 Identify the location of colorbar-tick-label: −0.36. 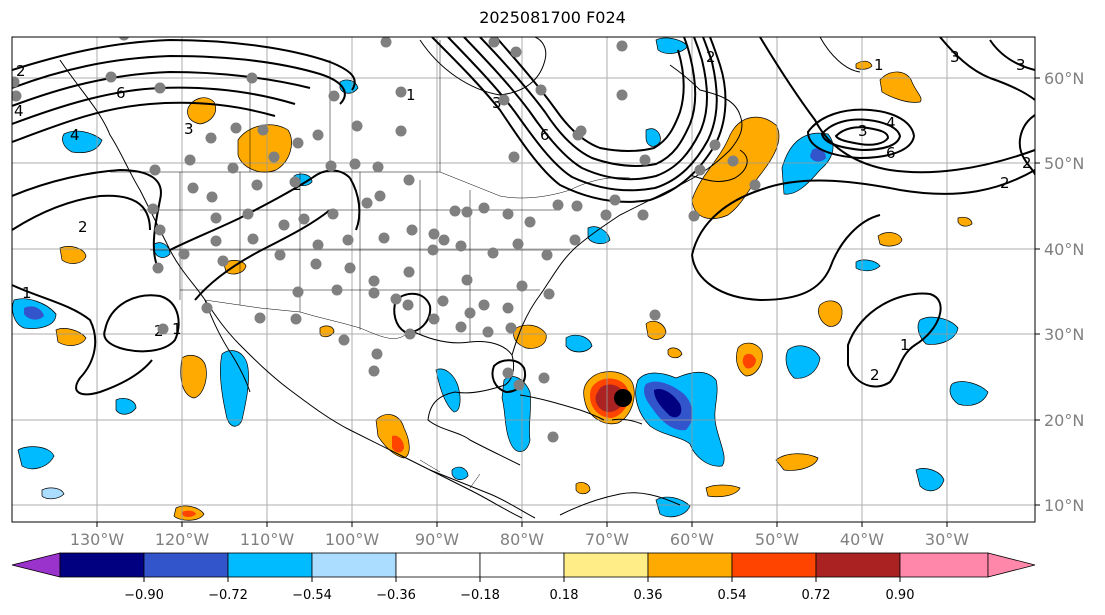
(396, 595).